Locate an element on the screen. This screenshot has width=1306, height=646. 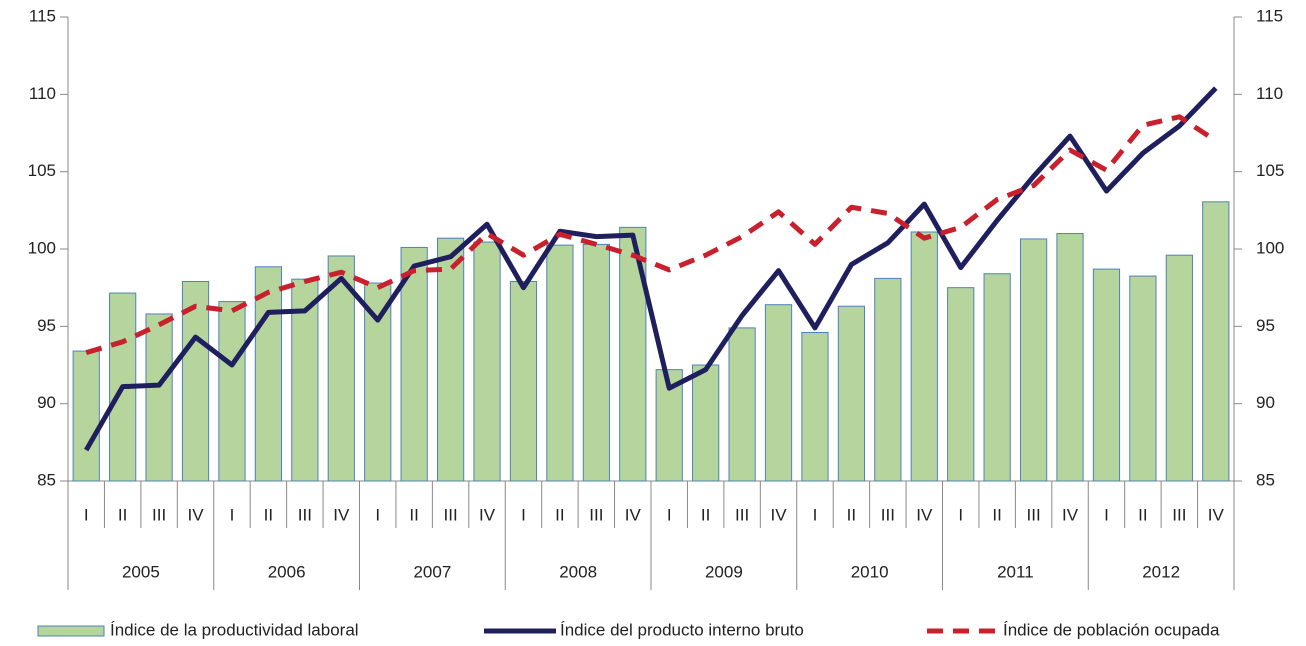
year-label: 2005 is located at coordinates (141, 571).